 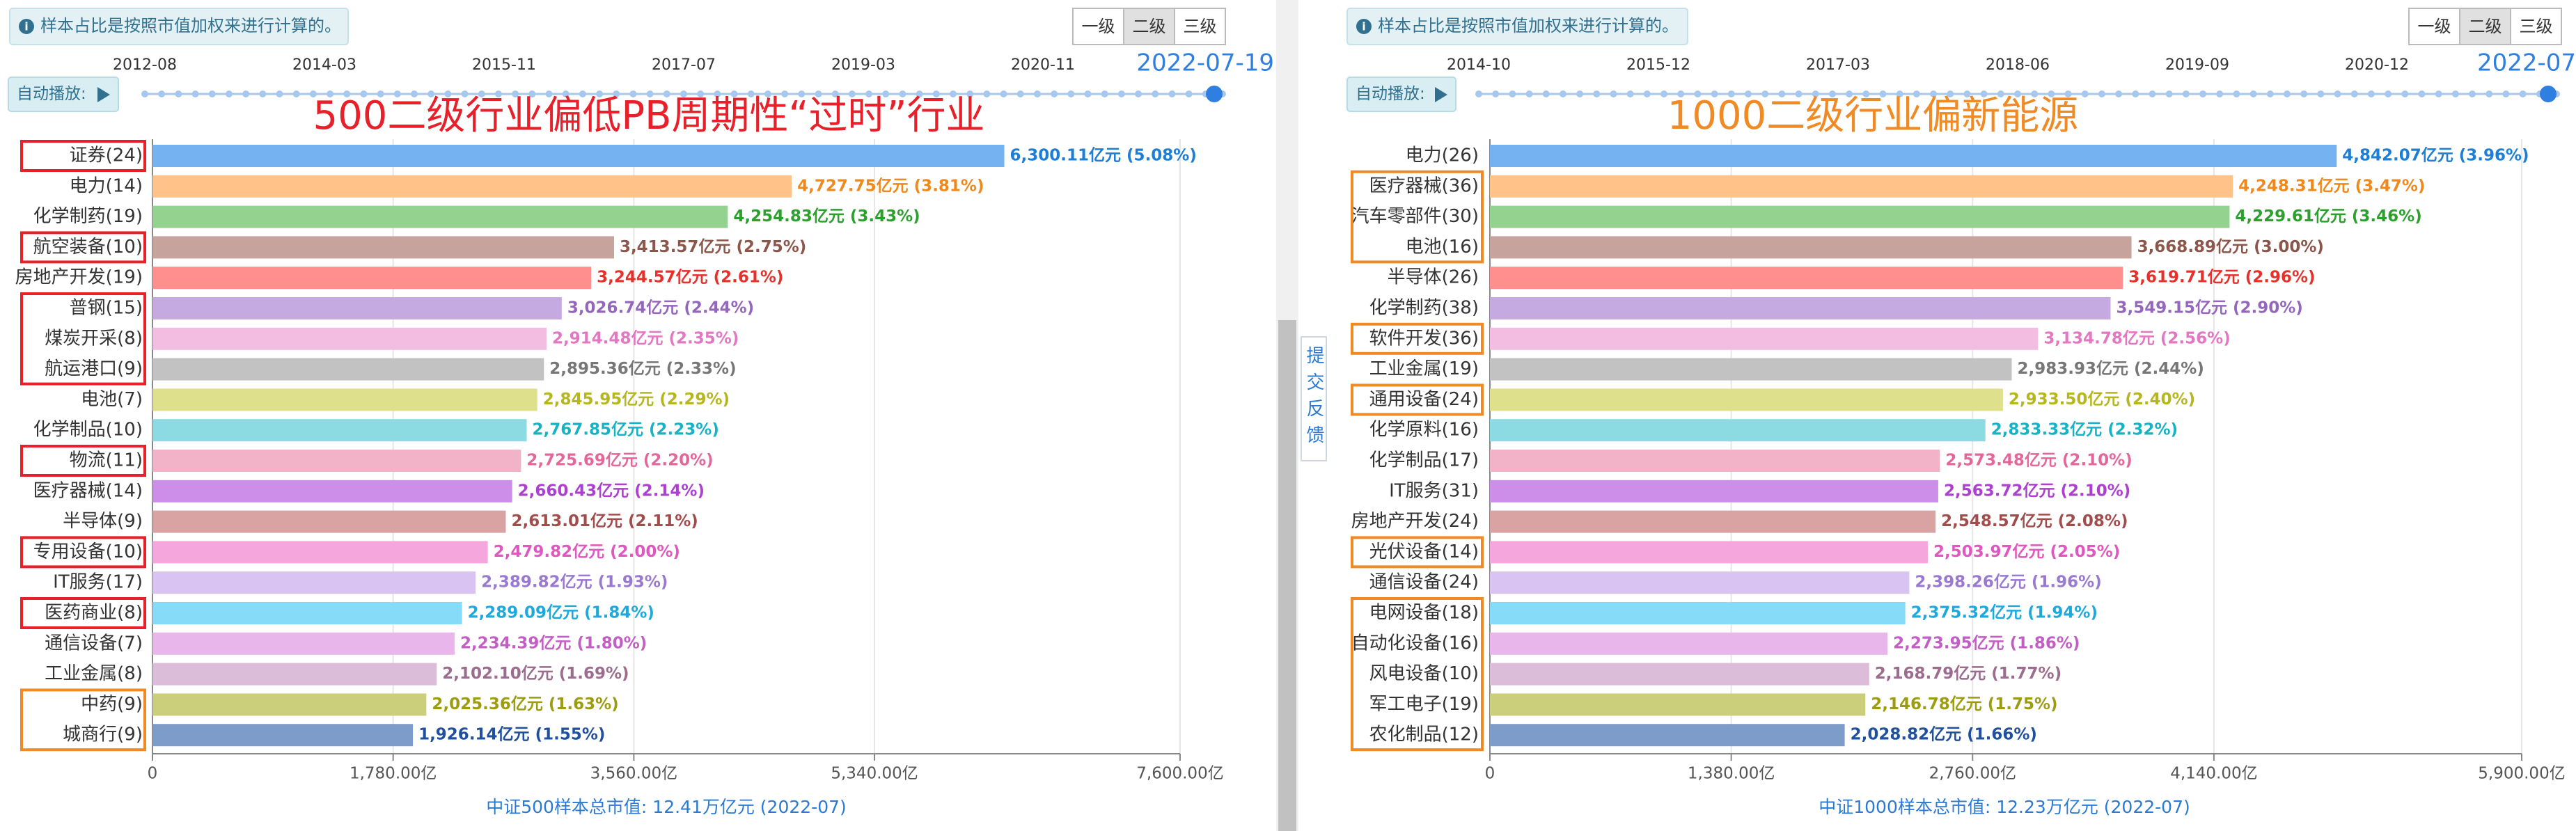 What do you see at coordinates (1287, 575) in the screenshot?
I see `scrollbar-thumb` at bounding box center [1287, 575].